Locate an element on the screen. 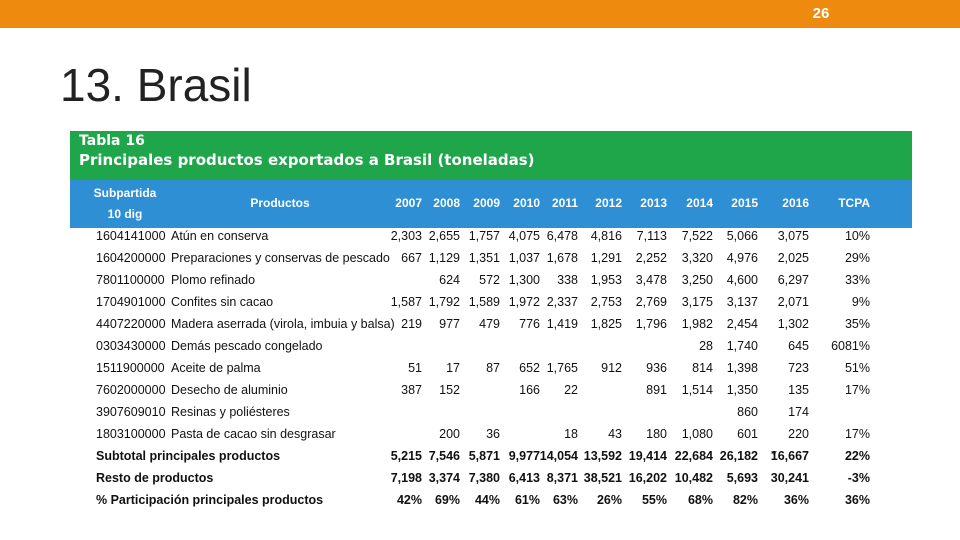 The height and width of the screenshot is (540, 960). value-cell: 135 is located at coordinates (798, 390).